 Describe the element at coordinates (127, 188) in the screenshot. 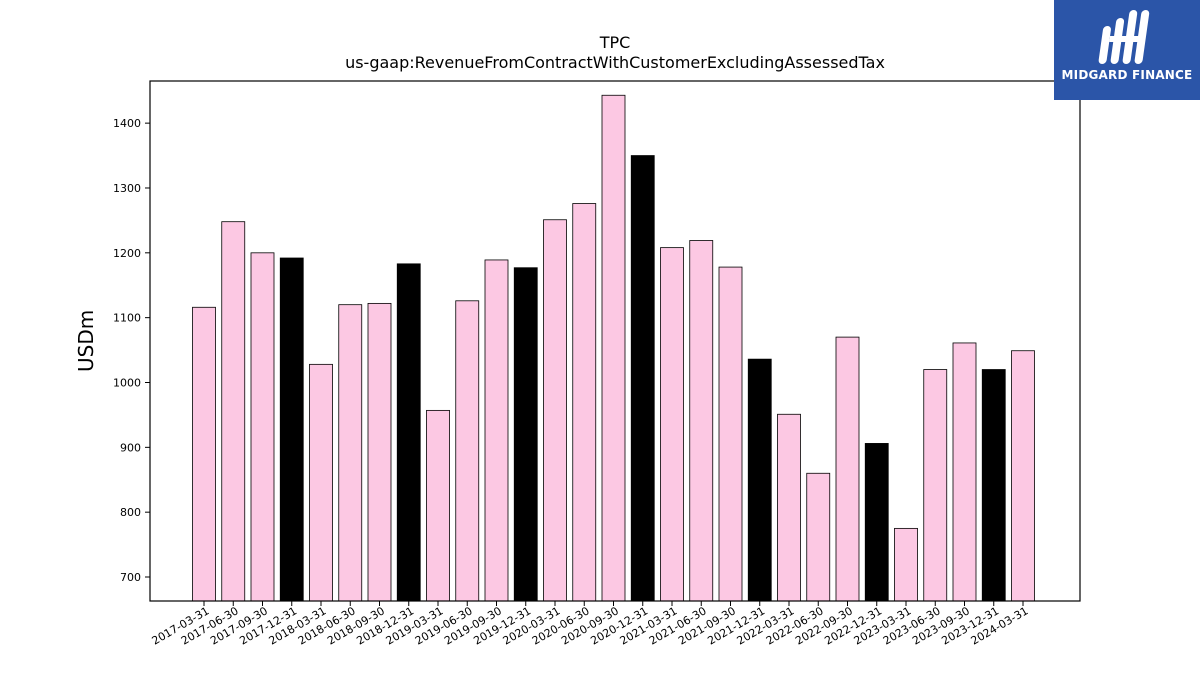

I see `y-tick-label: 1300` at that location.